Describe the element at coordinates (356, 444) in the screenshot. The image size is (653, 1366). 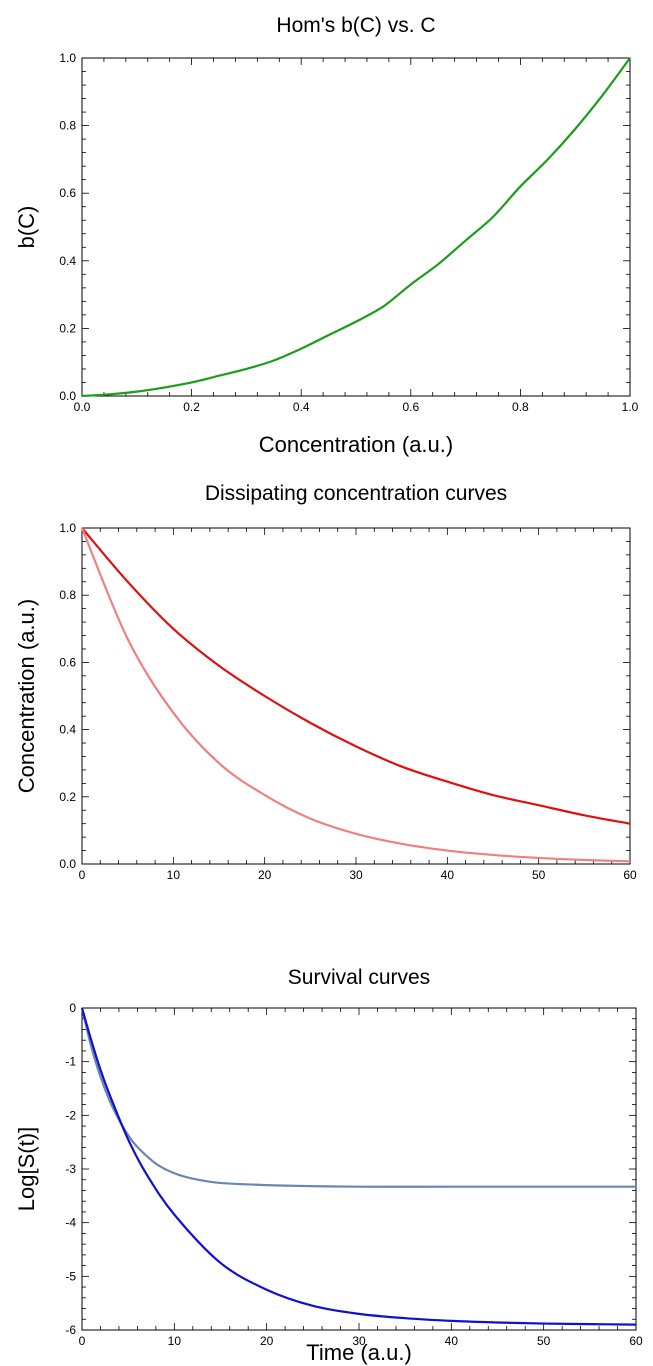
I see `x-axis-label: Concentration (a.u.)` at that location.